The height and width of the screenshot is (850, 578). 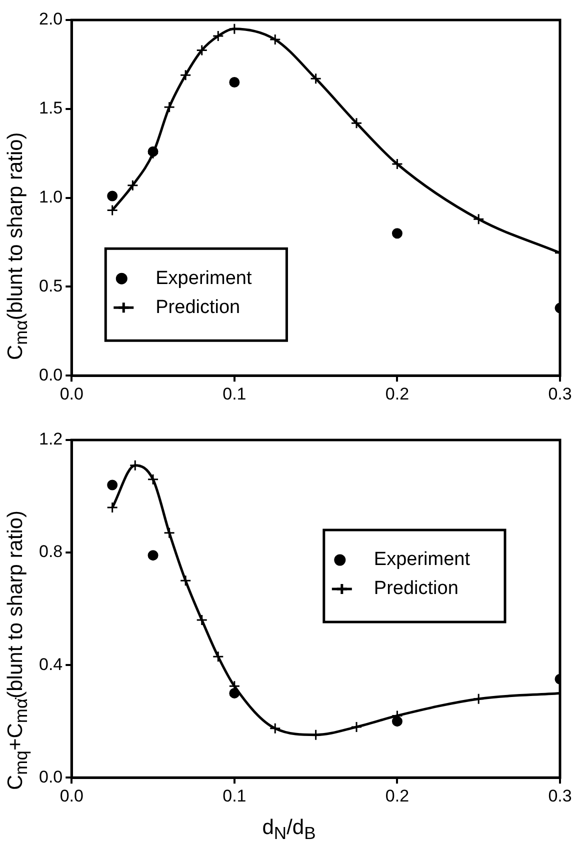 I want to click on y-tick-label: 0.5, so click(x=50, y=286).